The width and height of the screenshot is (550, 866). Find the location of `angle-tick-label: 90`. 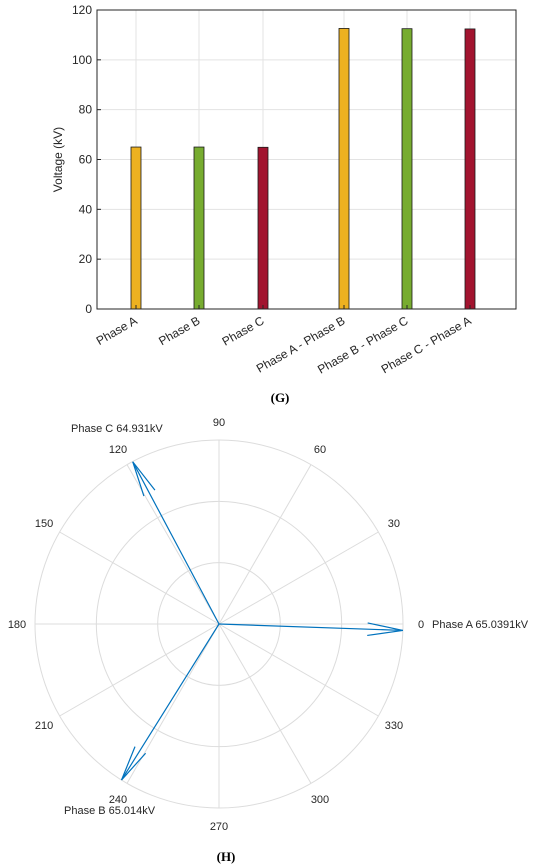

angle-tick-label: 90 is located at coordinates (219, 423).